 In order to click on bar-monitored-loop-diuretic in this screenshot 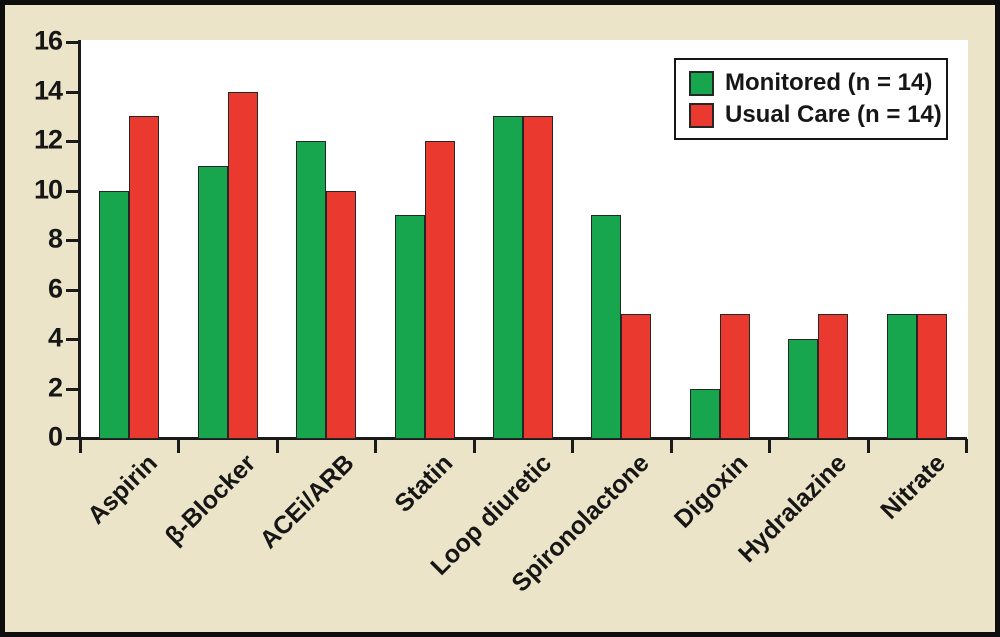, I will do `click(508, 277)`.